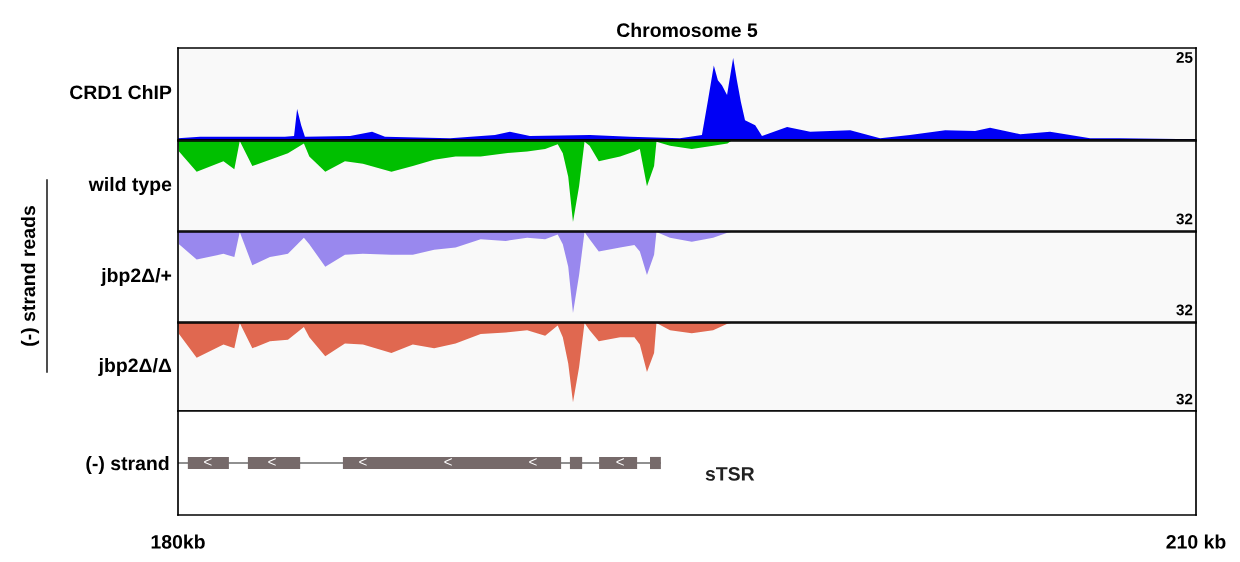 The height and width of the screenshot is (562, 1240). Describe the element at coordinates (121, 92) in the screenshot. I see `y-axis-title: CRD1 ChIP` at that location.